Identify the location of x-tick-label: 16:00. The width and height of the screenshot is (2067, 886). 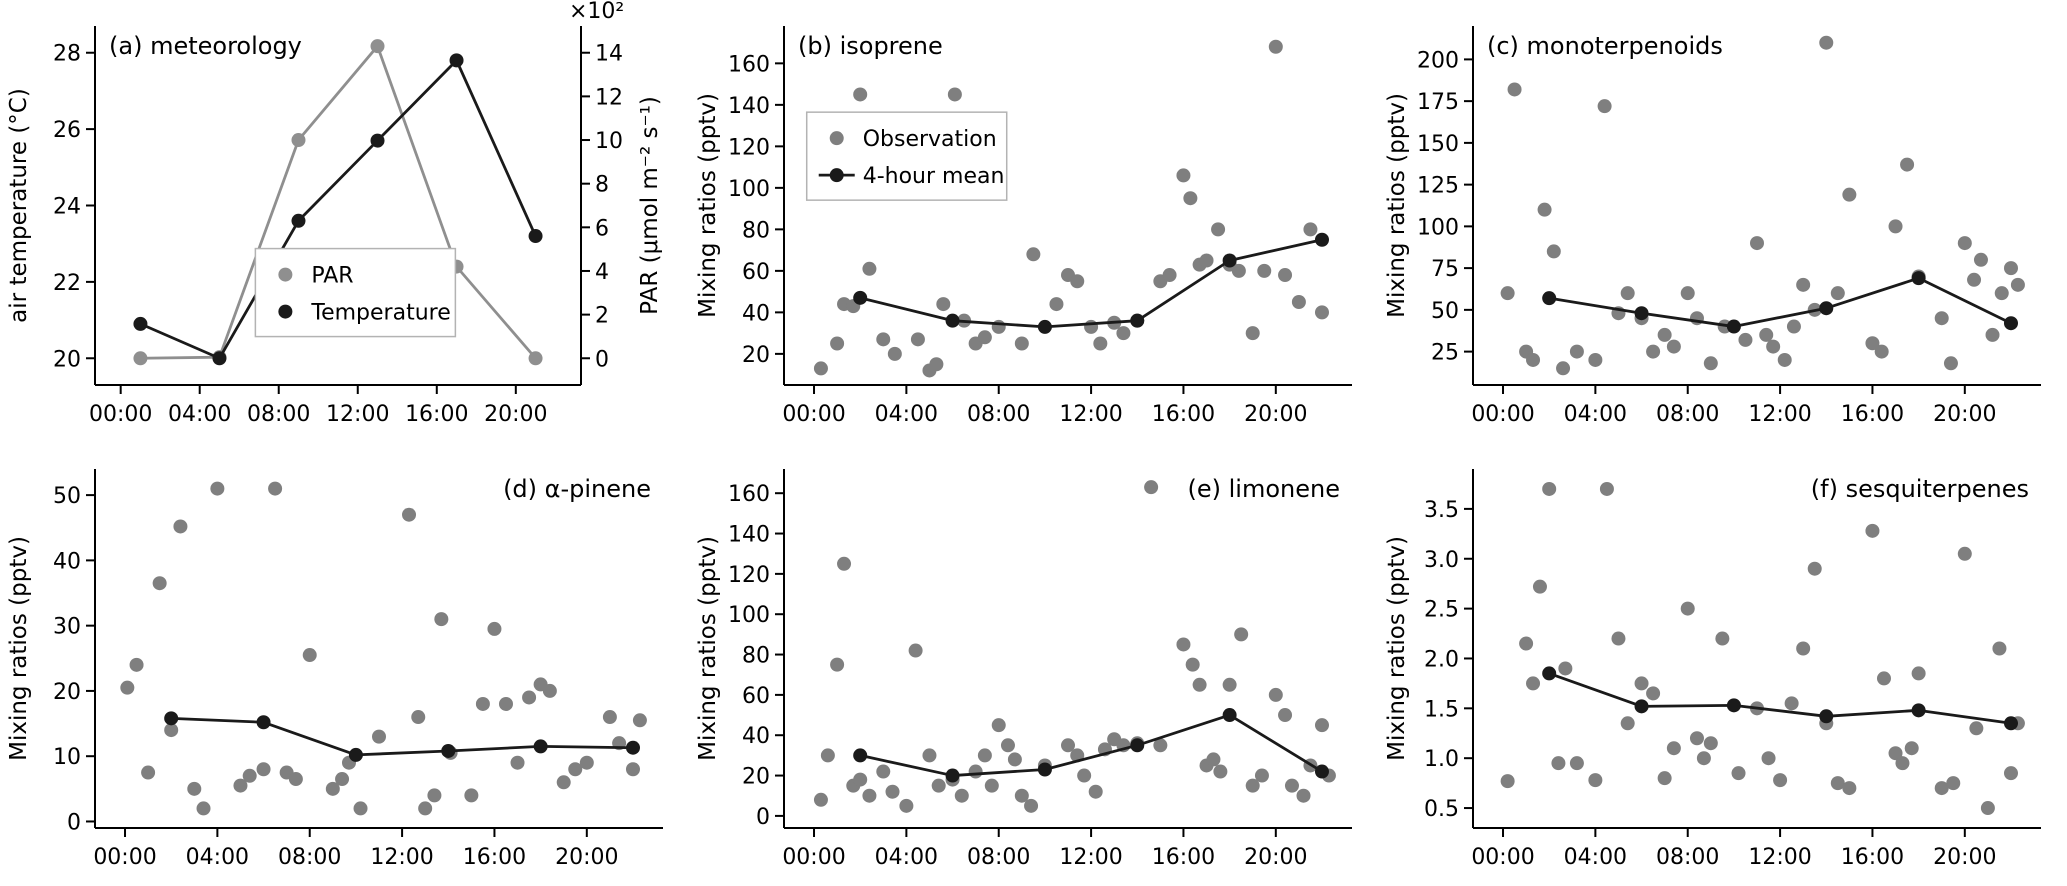
(494, 857).